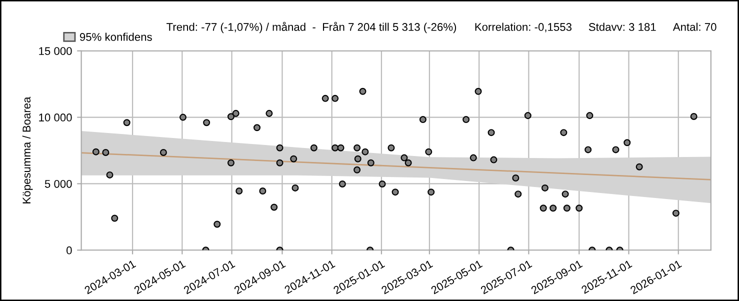 Image resolution: width=739 pixels, height=301 pixels. I want to click on y-tick-label: 10 000, so click(55, 118).